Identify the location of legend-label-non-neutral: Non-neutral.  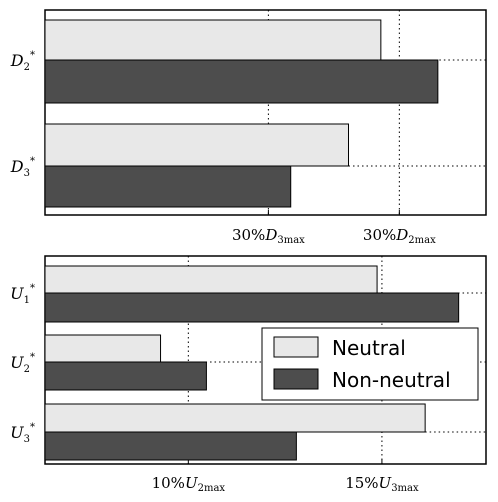
(391, 380).